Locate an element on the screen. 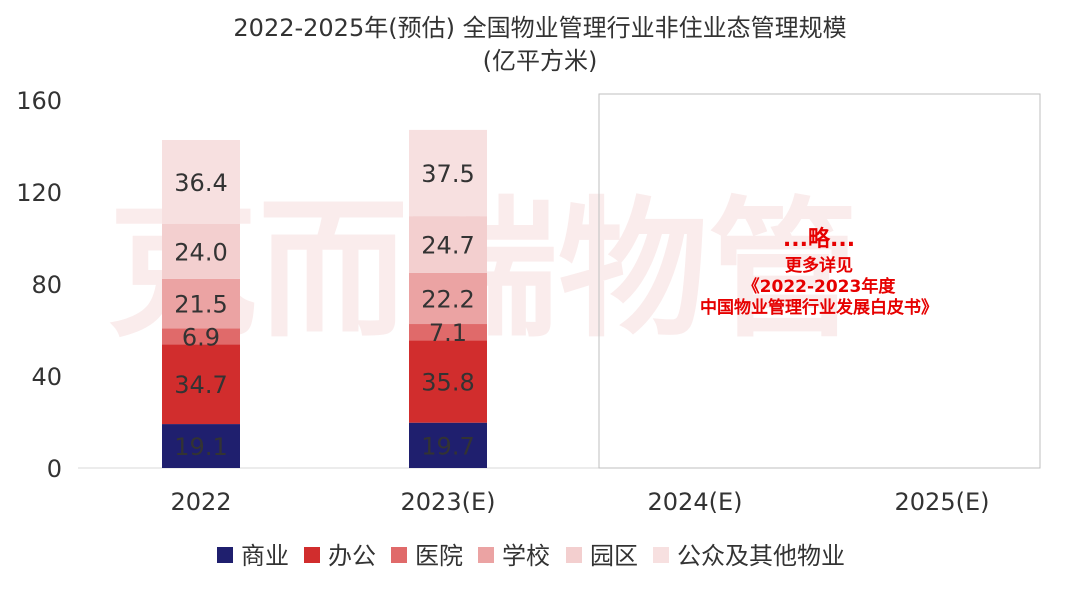 This screenshot has width=1080, height=591. legend-label: 园区 is located at coordinates (614, 556).